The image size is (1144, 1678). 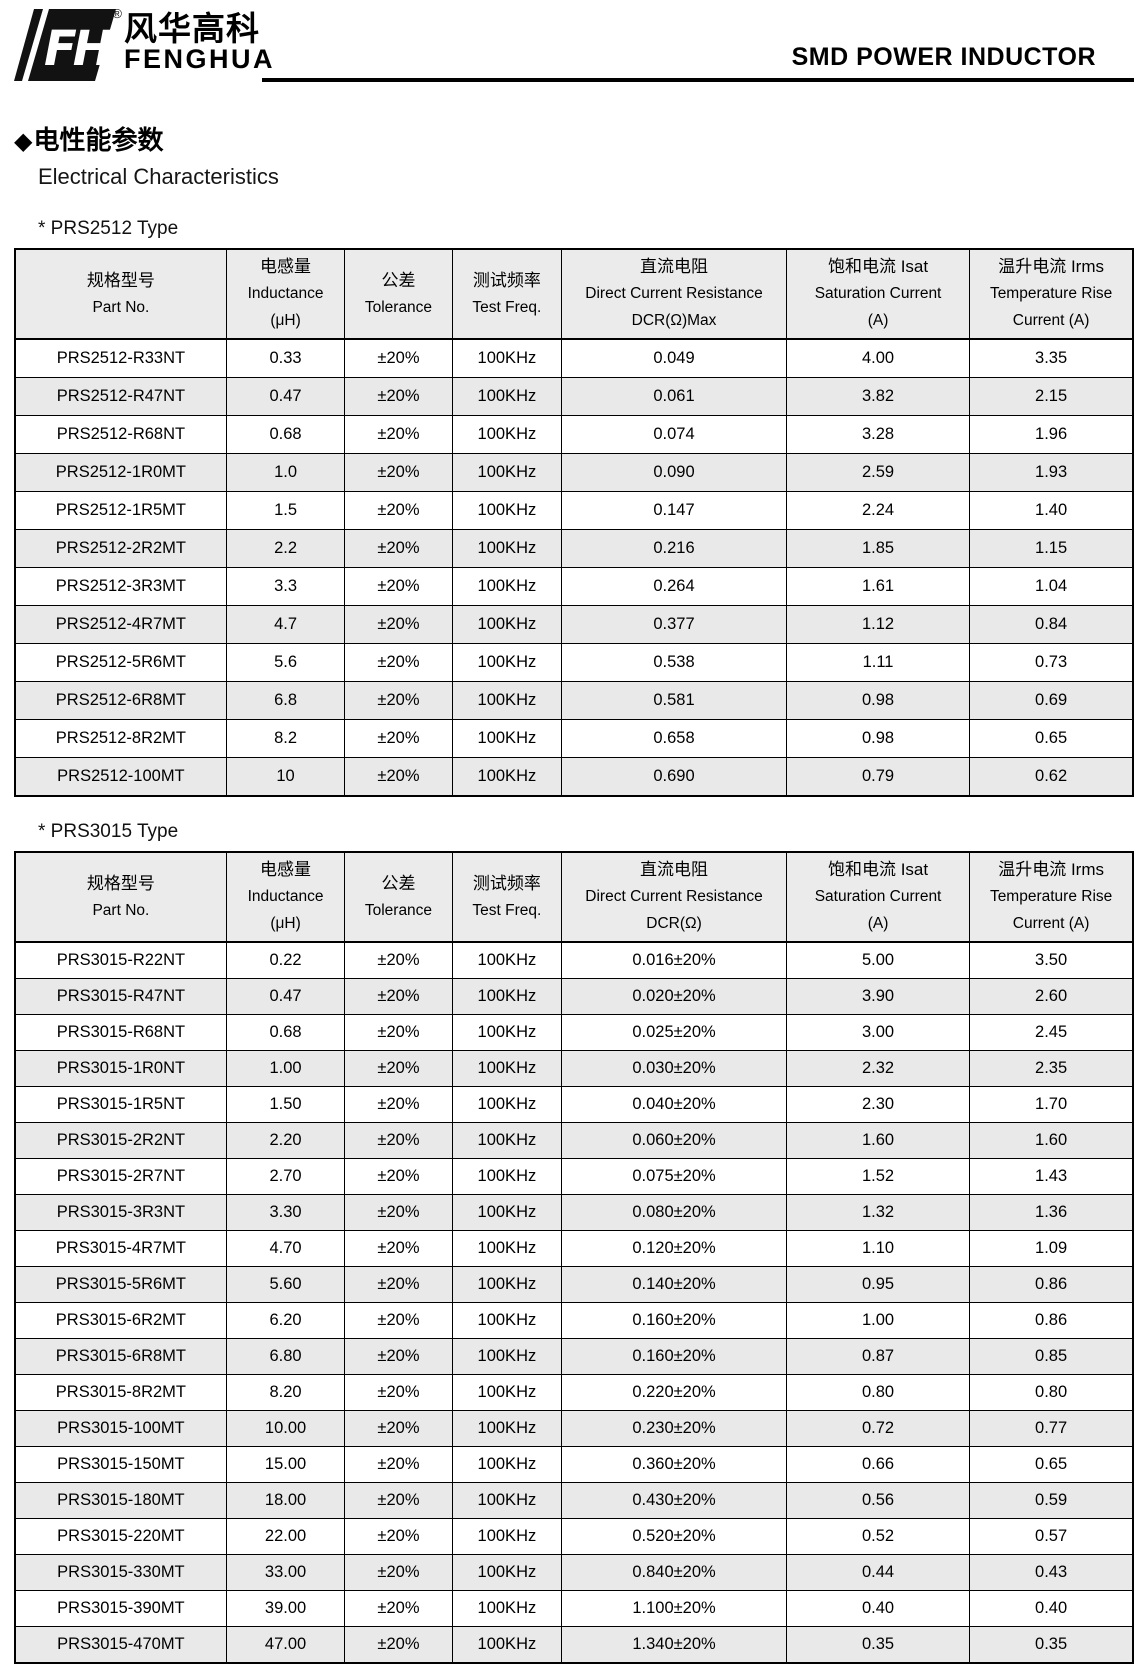 What do you see at coordinates (120, 1536) in the screenshot?
I see `part-no-cell: PRS3015-220MT` at bounding box center [120, 1536].